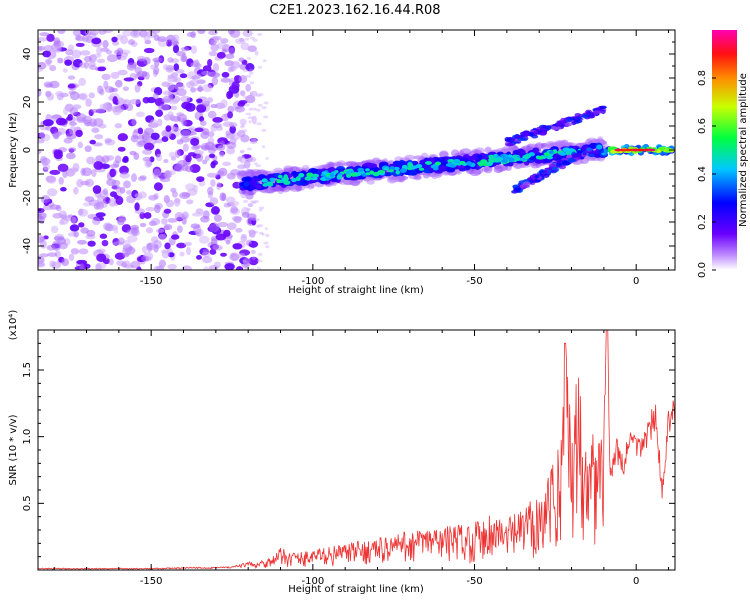 The height and width of the screenshot is (600, 750). I want to click on colorbar-tick-label: 0.2, so click(702, 222).